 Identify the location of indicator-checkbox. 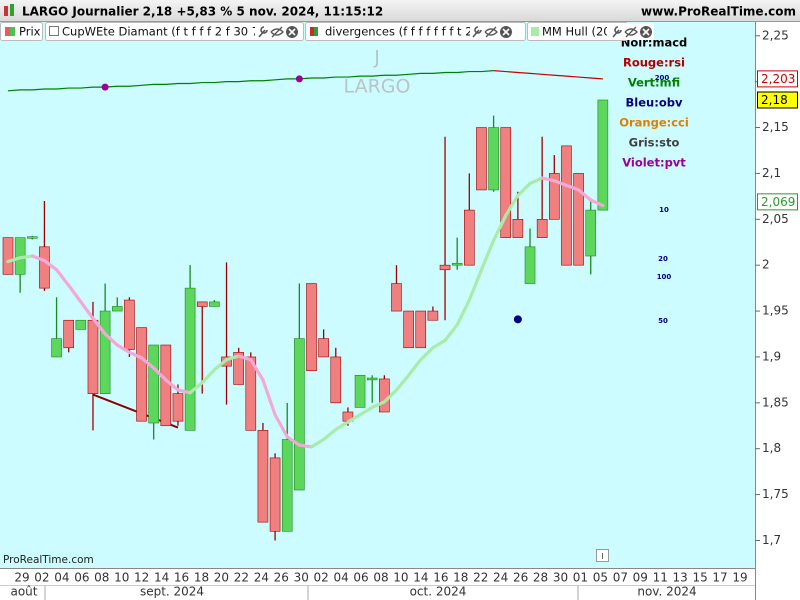
(54, 31).